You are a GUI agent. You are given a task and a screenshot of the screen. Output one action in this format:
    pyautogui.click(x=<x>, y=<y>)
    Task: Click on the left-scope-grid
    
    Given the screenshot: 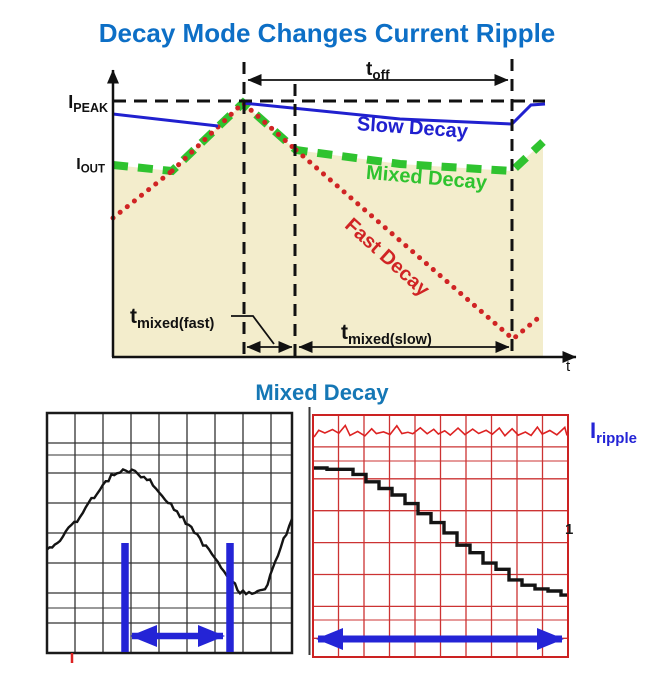 What is the action you would take?
    pyautogui.click(x=169, y=533)
    